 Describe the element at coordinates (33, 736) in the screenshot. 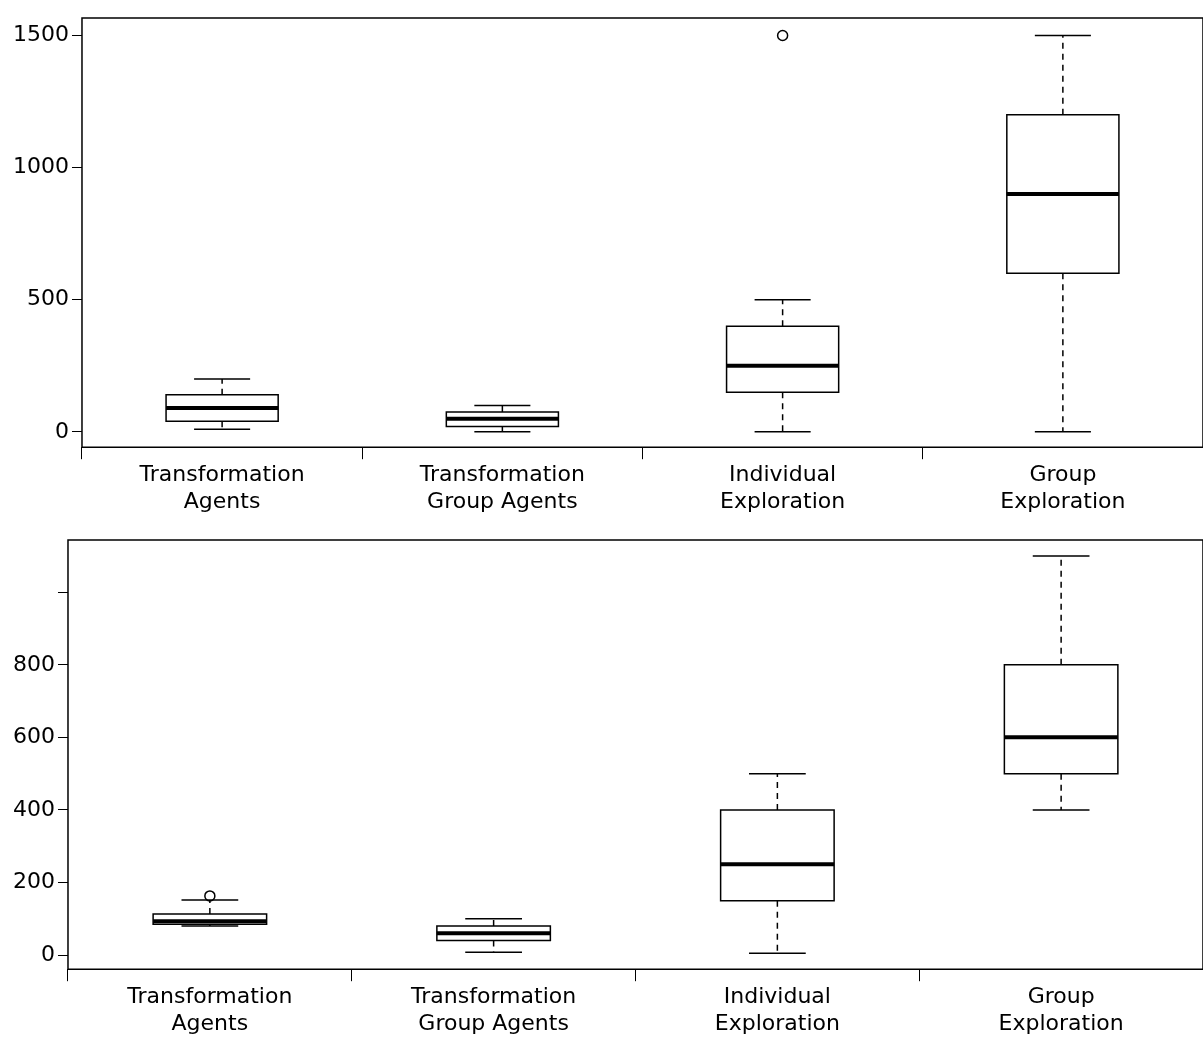

I see `y-tick-label: 600` at that location.